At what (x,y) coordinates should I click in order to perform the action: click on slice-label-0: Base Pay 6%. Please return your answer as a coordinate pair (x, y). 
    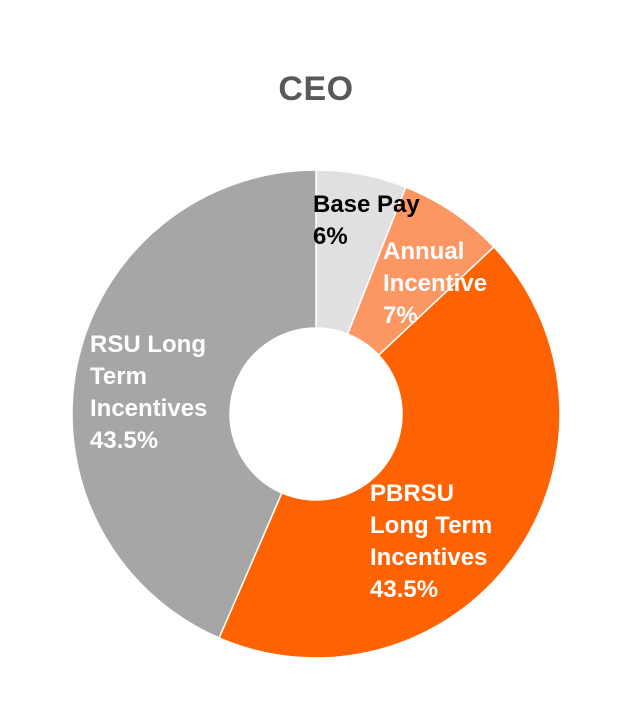
    Looking at the image, I should click on (366, 220).